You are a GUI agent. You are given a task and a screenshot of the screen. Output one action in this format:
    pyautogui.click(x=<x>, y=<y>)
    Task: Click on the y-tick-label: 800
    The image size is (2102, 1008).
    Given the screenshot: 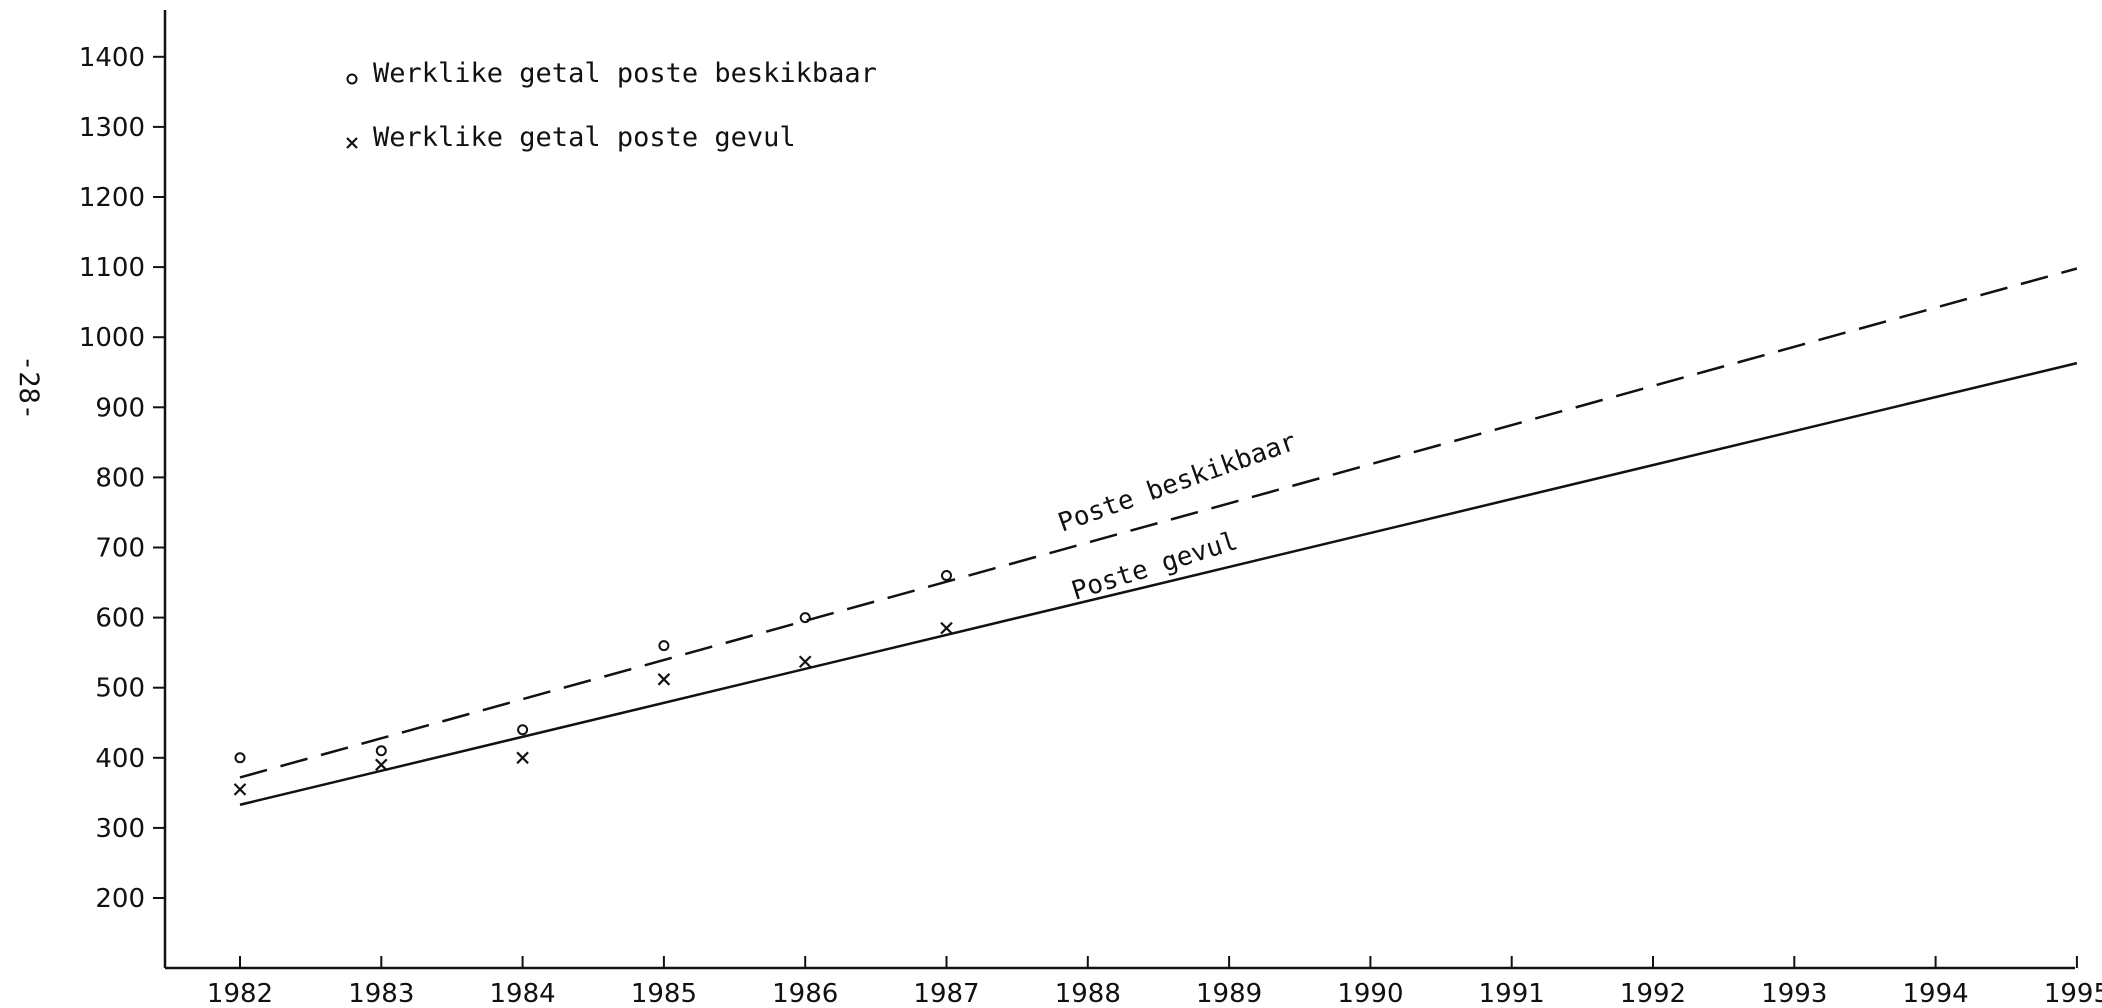 What is the action you would take?
    pyautogui.click(x=120, y=478)
    